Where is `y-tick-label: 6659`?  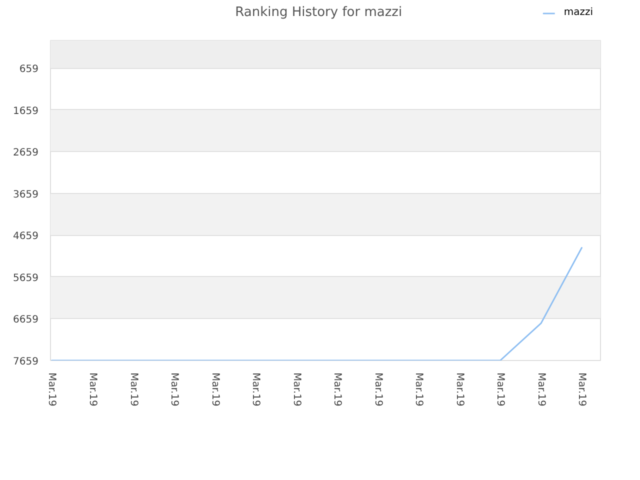
y-tick-label: 6659 is located at coordinates (26, 320).